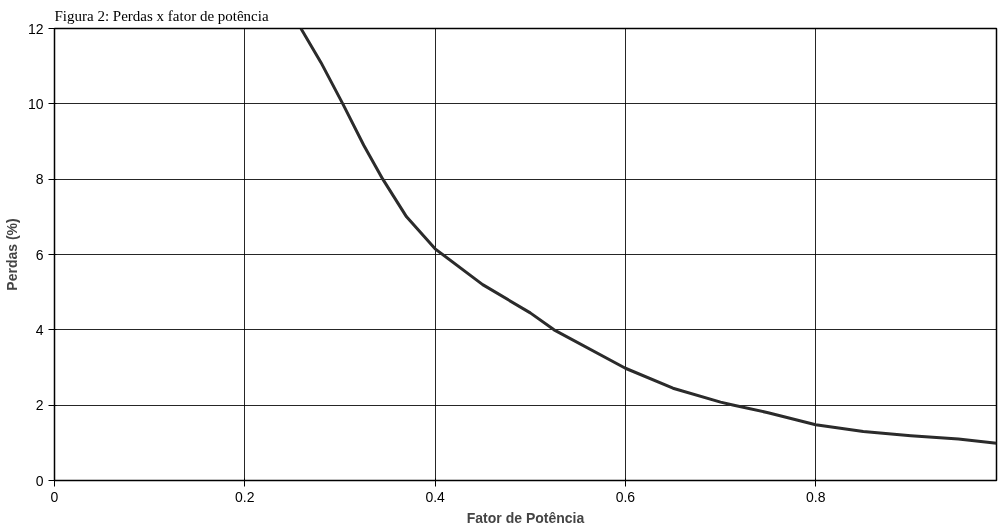 The image size is (1006, 532). What do you see at coordinates (525, 517) in the screenshot?
I see `x-axis-title: Fator de Potência` at bounding box center [525, 517].